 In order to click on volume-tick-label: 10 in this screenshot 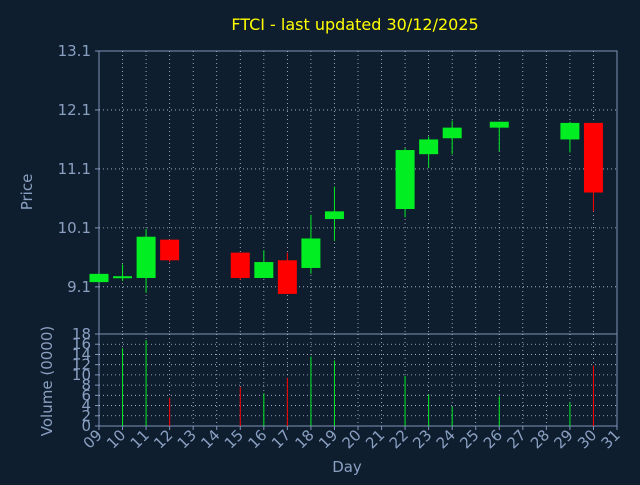, I will do `click(81, 375)`.